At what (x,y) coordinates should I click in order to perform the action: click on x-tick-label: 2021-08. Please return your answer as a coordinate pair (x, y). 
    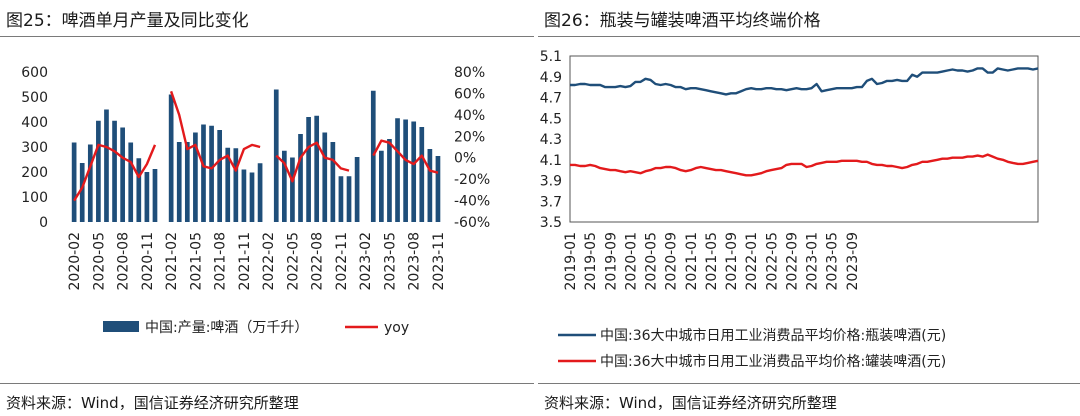
    Looking at the image, I should click on (221, 261).